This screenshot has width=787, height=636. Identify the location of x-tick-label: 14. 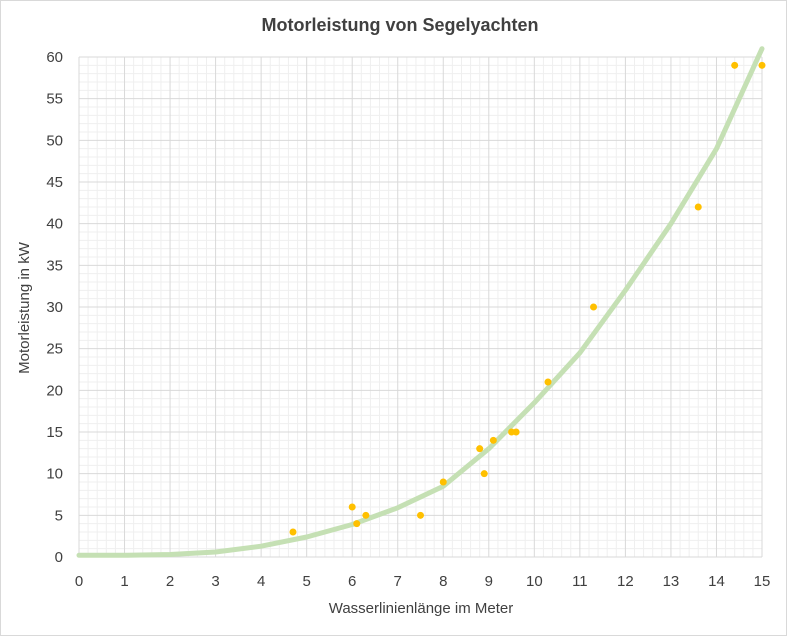
(716, 581).